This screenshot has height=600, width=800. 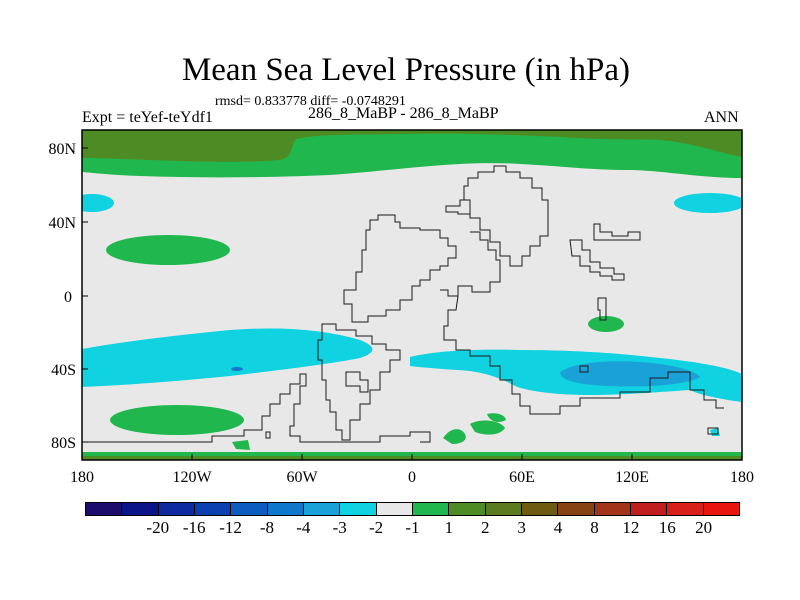 I want to click on coast-americas-south, so click(x=359, y=382).